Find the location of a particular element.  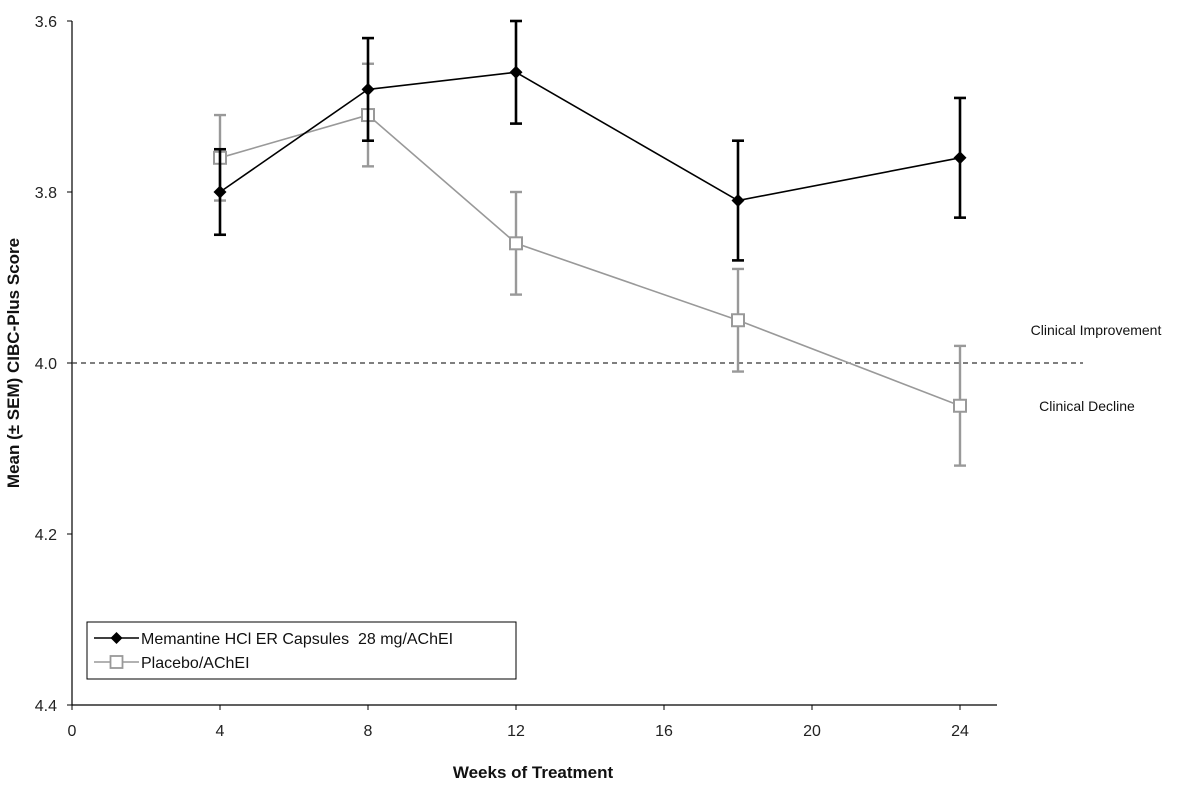

x-tick-label: 0 is located at coordinates (72, 731).